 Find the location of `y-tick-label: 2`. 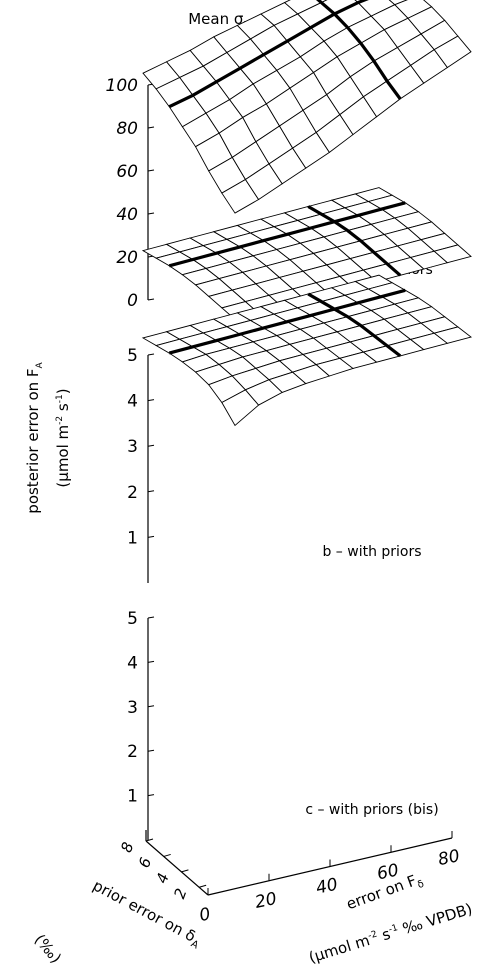

y-tick-label: 2 is located at coordinates (180, 893).